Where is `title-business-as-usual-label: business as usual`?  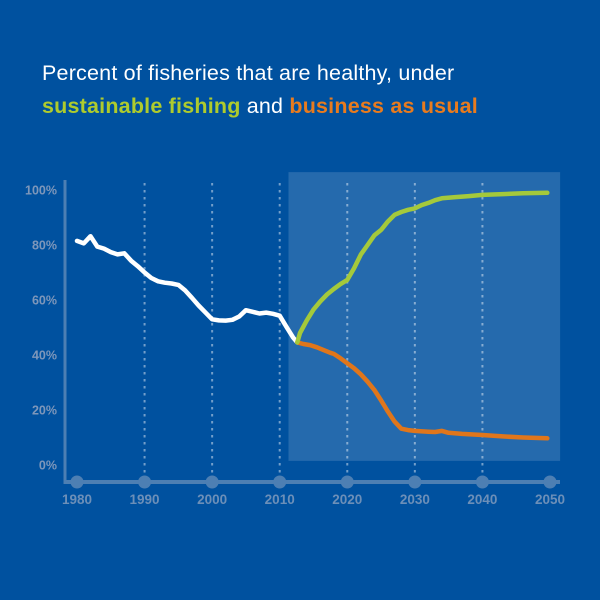 title-business-as-usual-label: business as usual is located at coordinates (383, 106).